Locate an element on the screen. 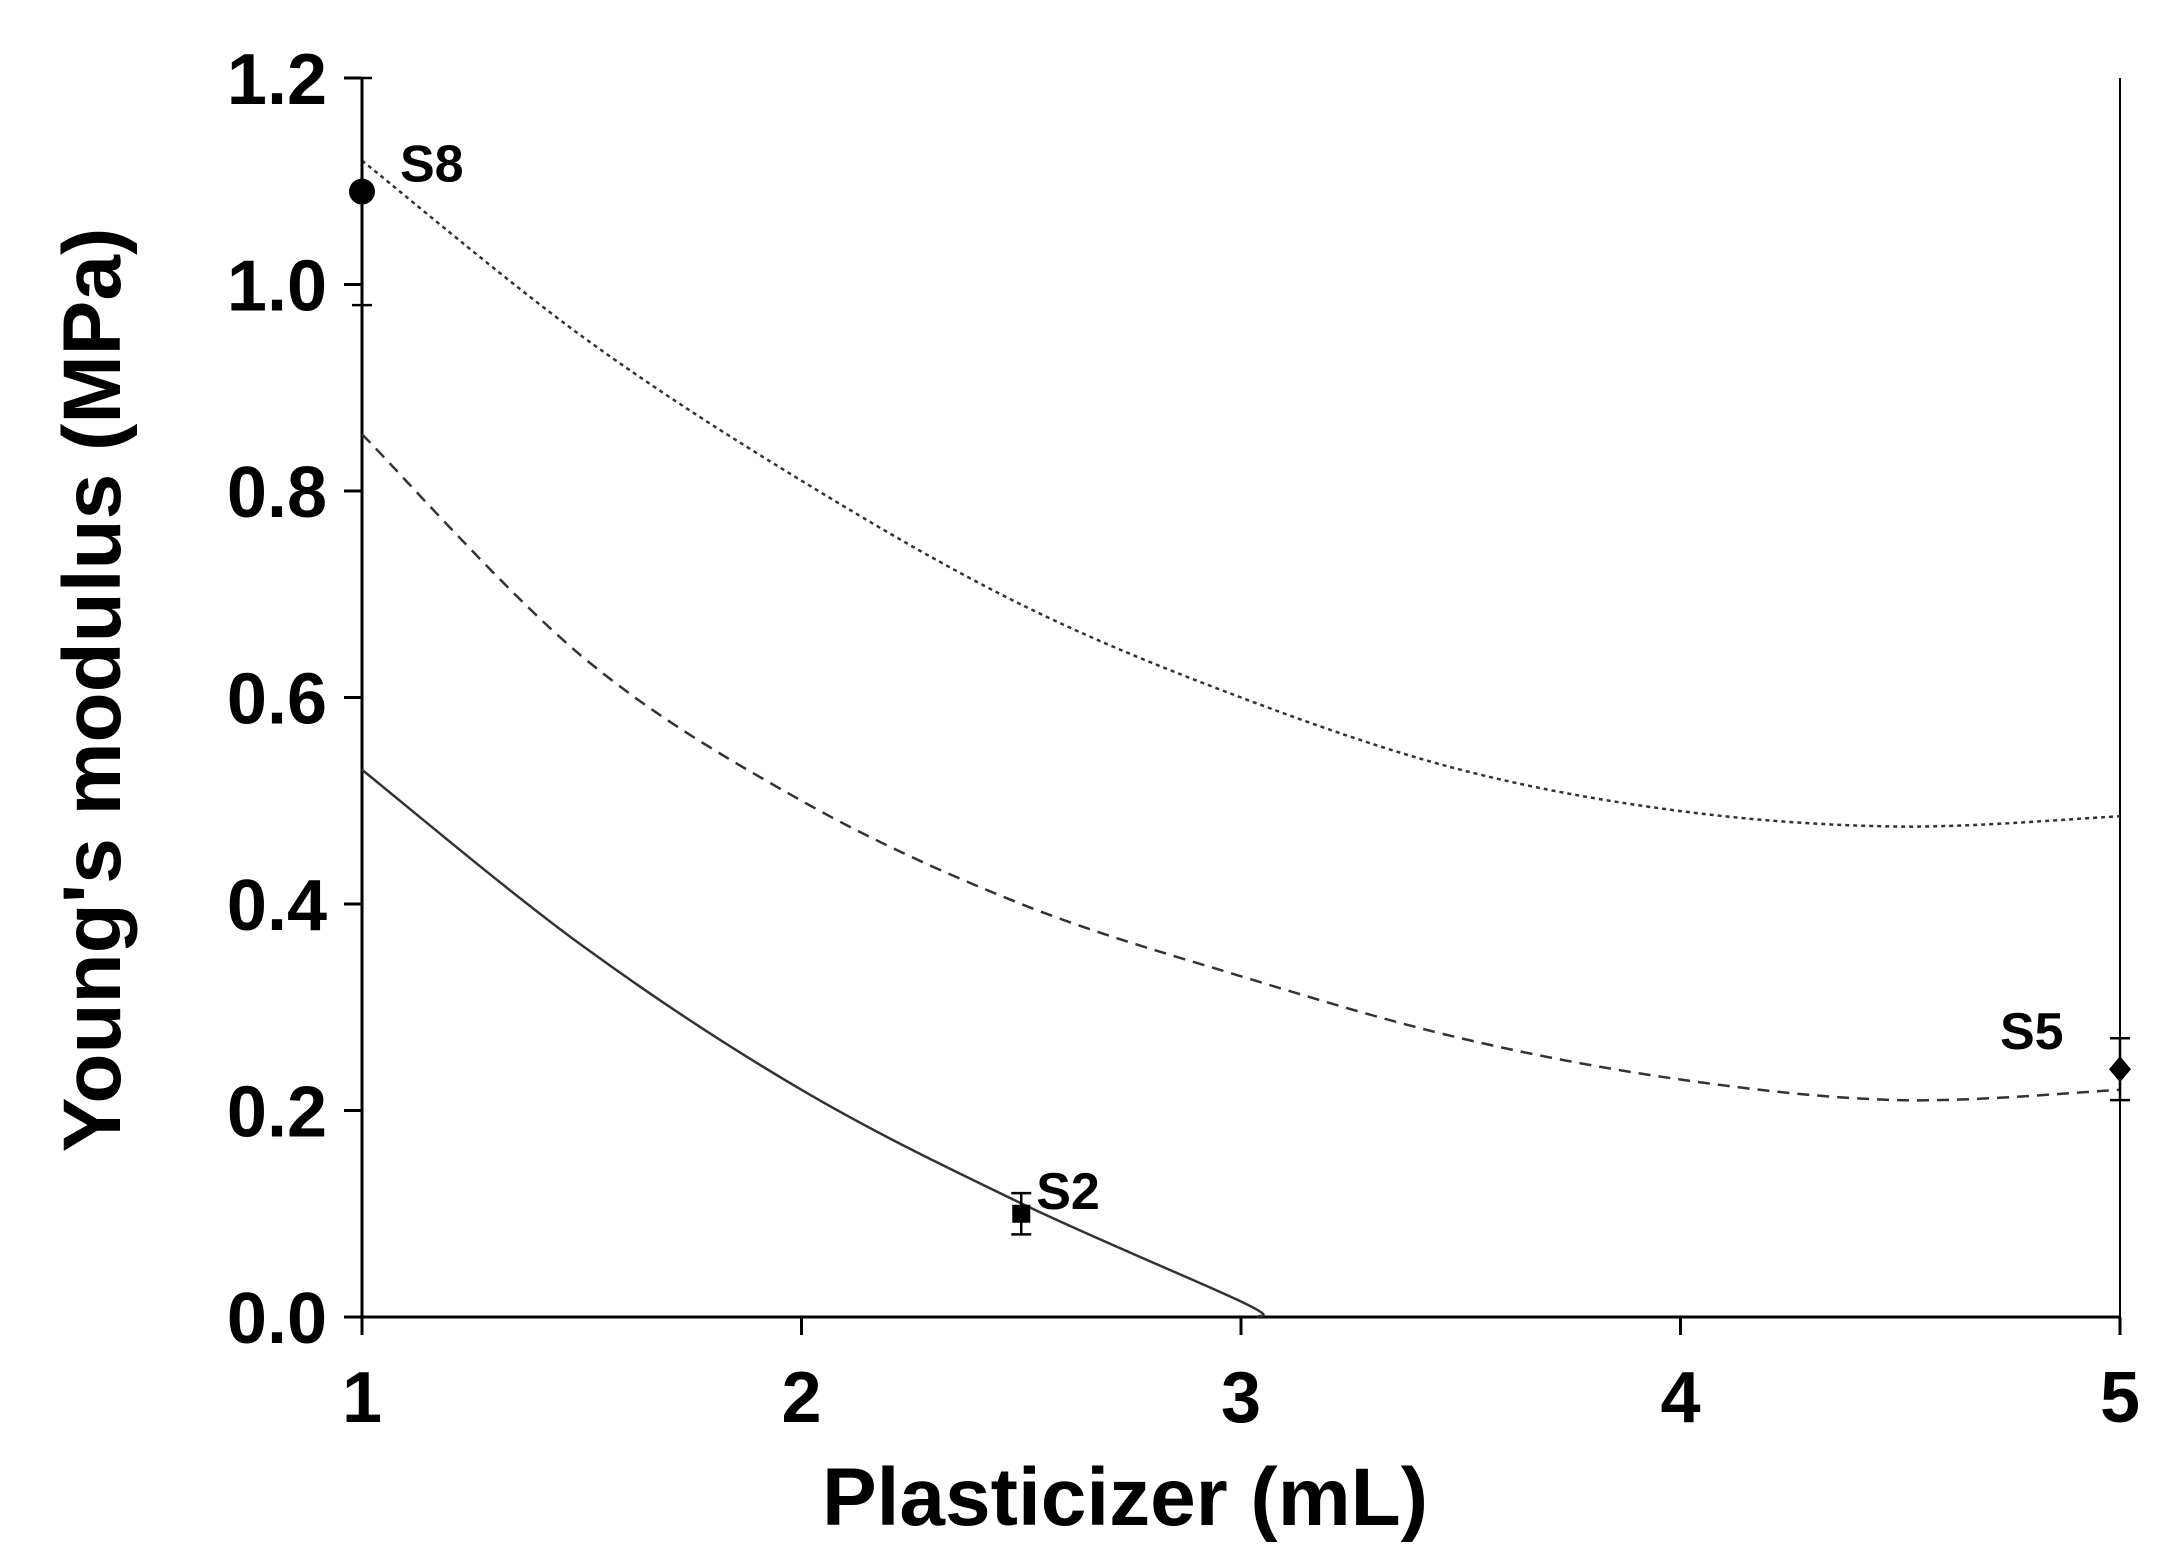  solid-fit-curve is located at coordinates (813, 1043).